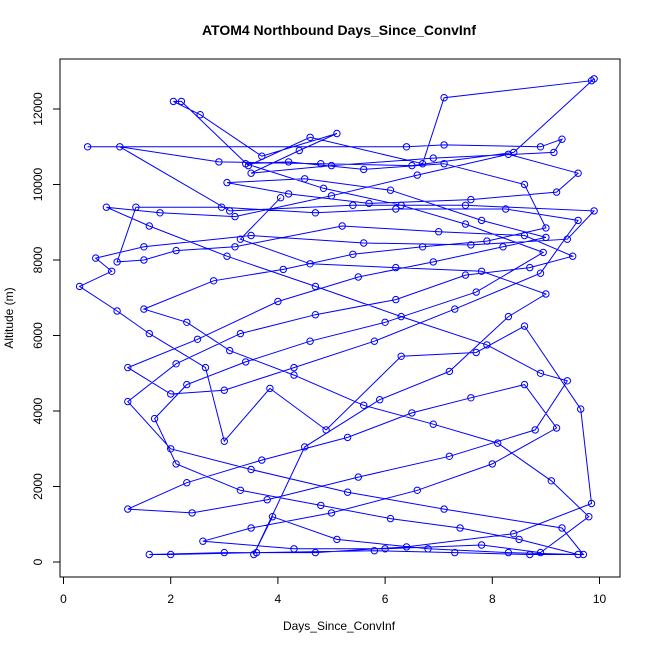 The height and width of the screenshot is (650, 650). Describe the element at coordinates (38, 561) in the screenshot. I see `y-tick-label: 0` at that location.